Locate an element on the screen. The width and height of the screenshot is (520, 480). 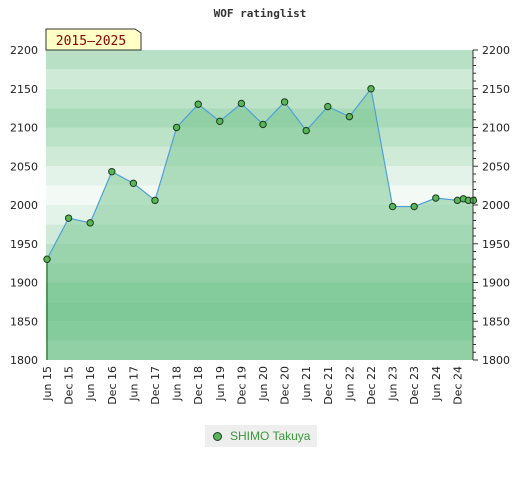
x-tick-label: Dec 16 is located at coordinates (112, 385).